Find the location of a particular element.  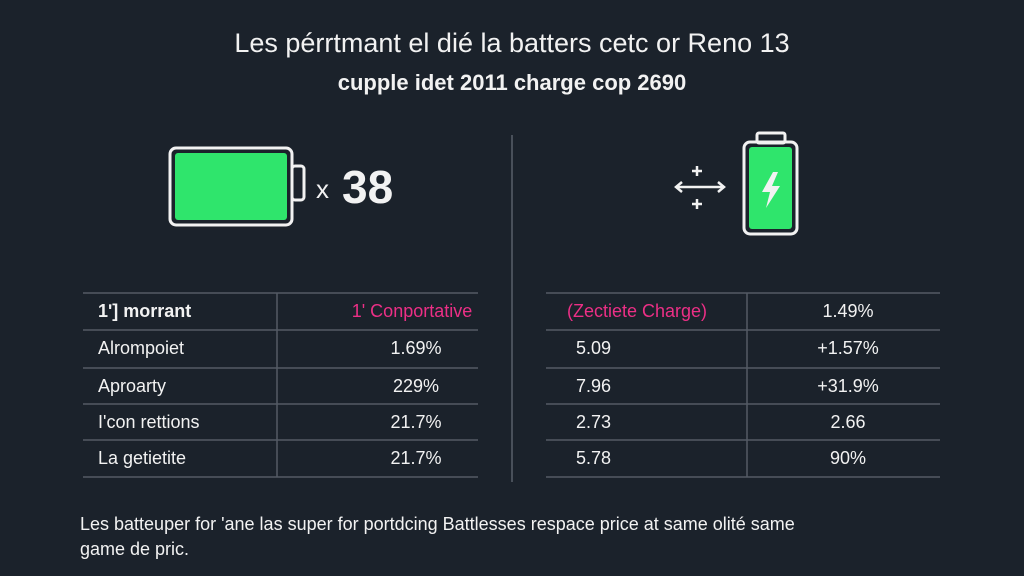

battery-outline is located at coordinates (770, 188).